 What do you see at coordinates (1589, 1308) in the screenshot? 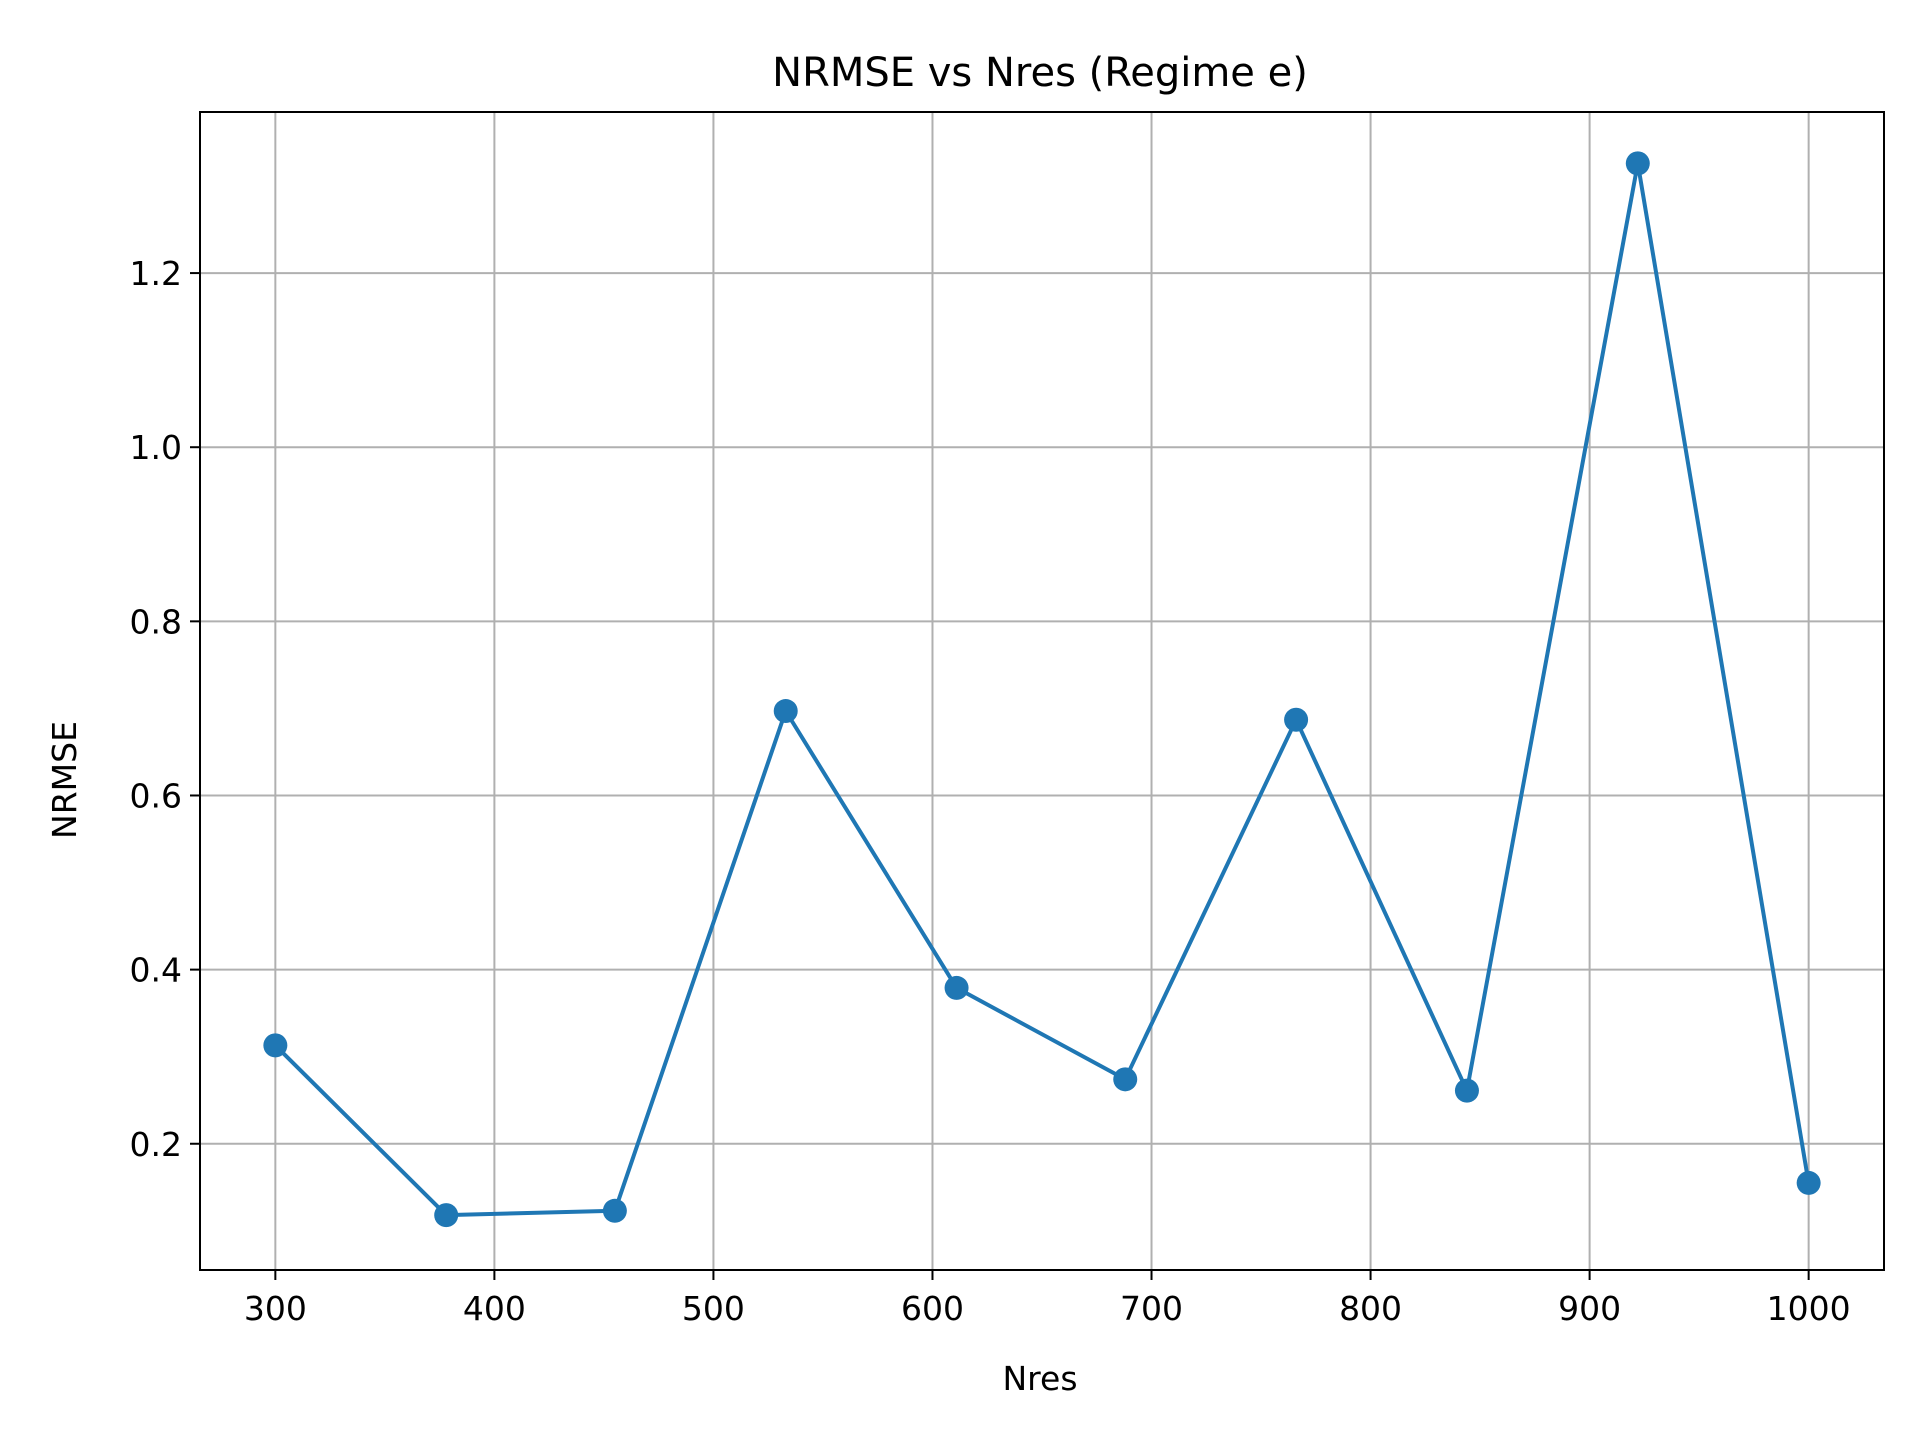
I see `x-tick-label: 900` at bounding box center [1589, 1308].